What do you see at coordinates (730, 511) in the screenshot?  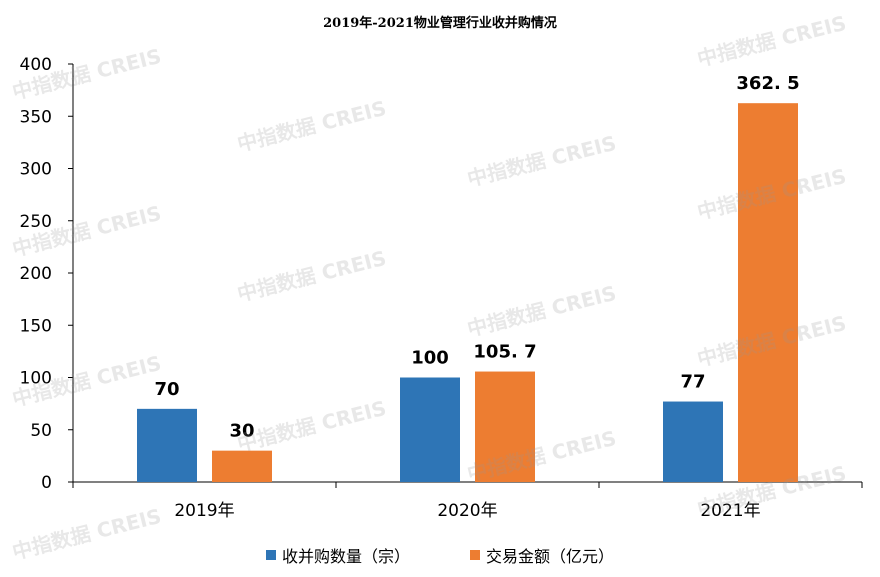 I see `x-tick-label: 2021年` at bounding box center [730, 511].